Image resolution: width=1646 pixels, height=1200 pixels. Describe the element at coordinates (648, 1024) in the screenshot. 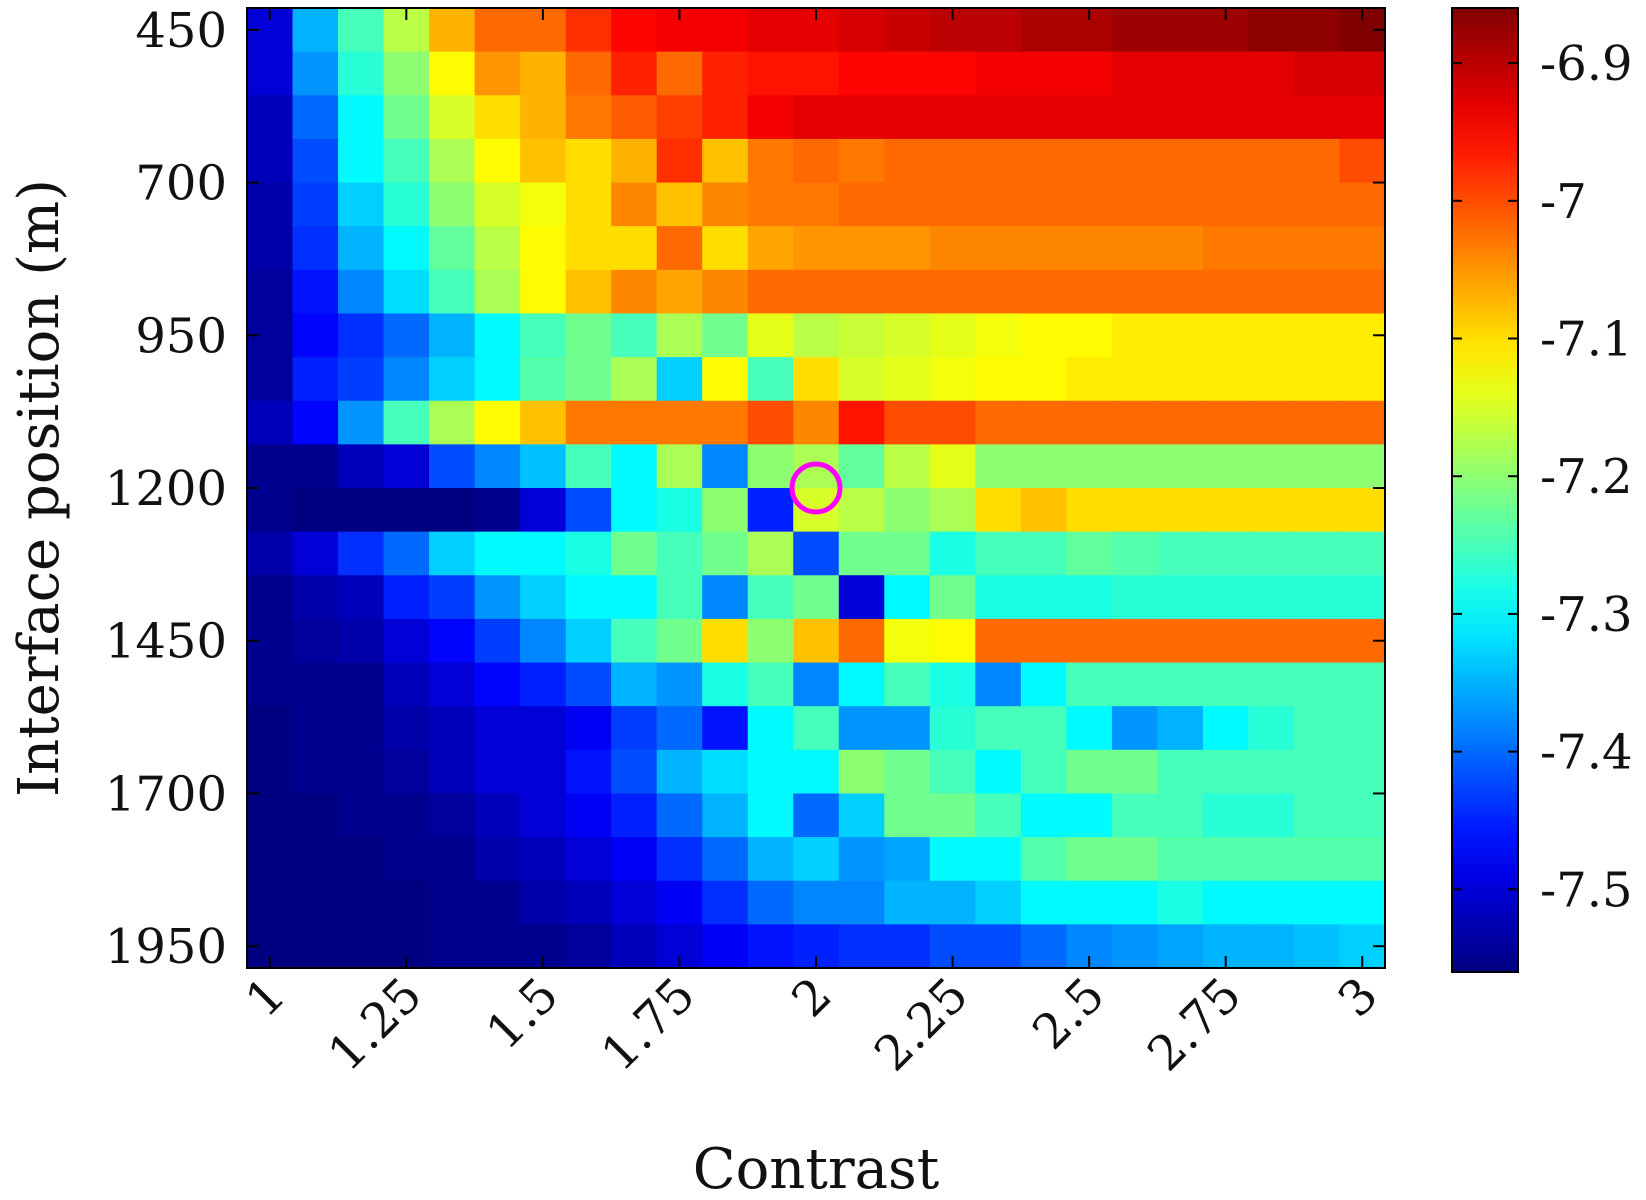

I see `x-tick-label: 1.75` at that location.